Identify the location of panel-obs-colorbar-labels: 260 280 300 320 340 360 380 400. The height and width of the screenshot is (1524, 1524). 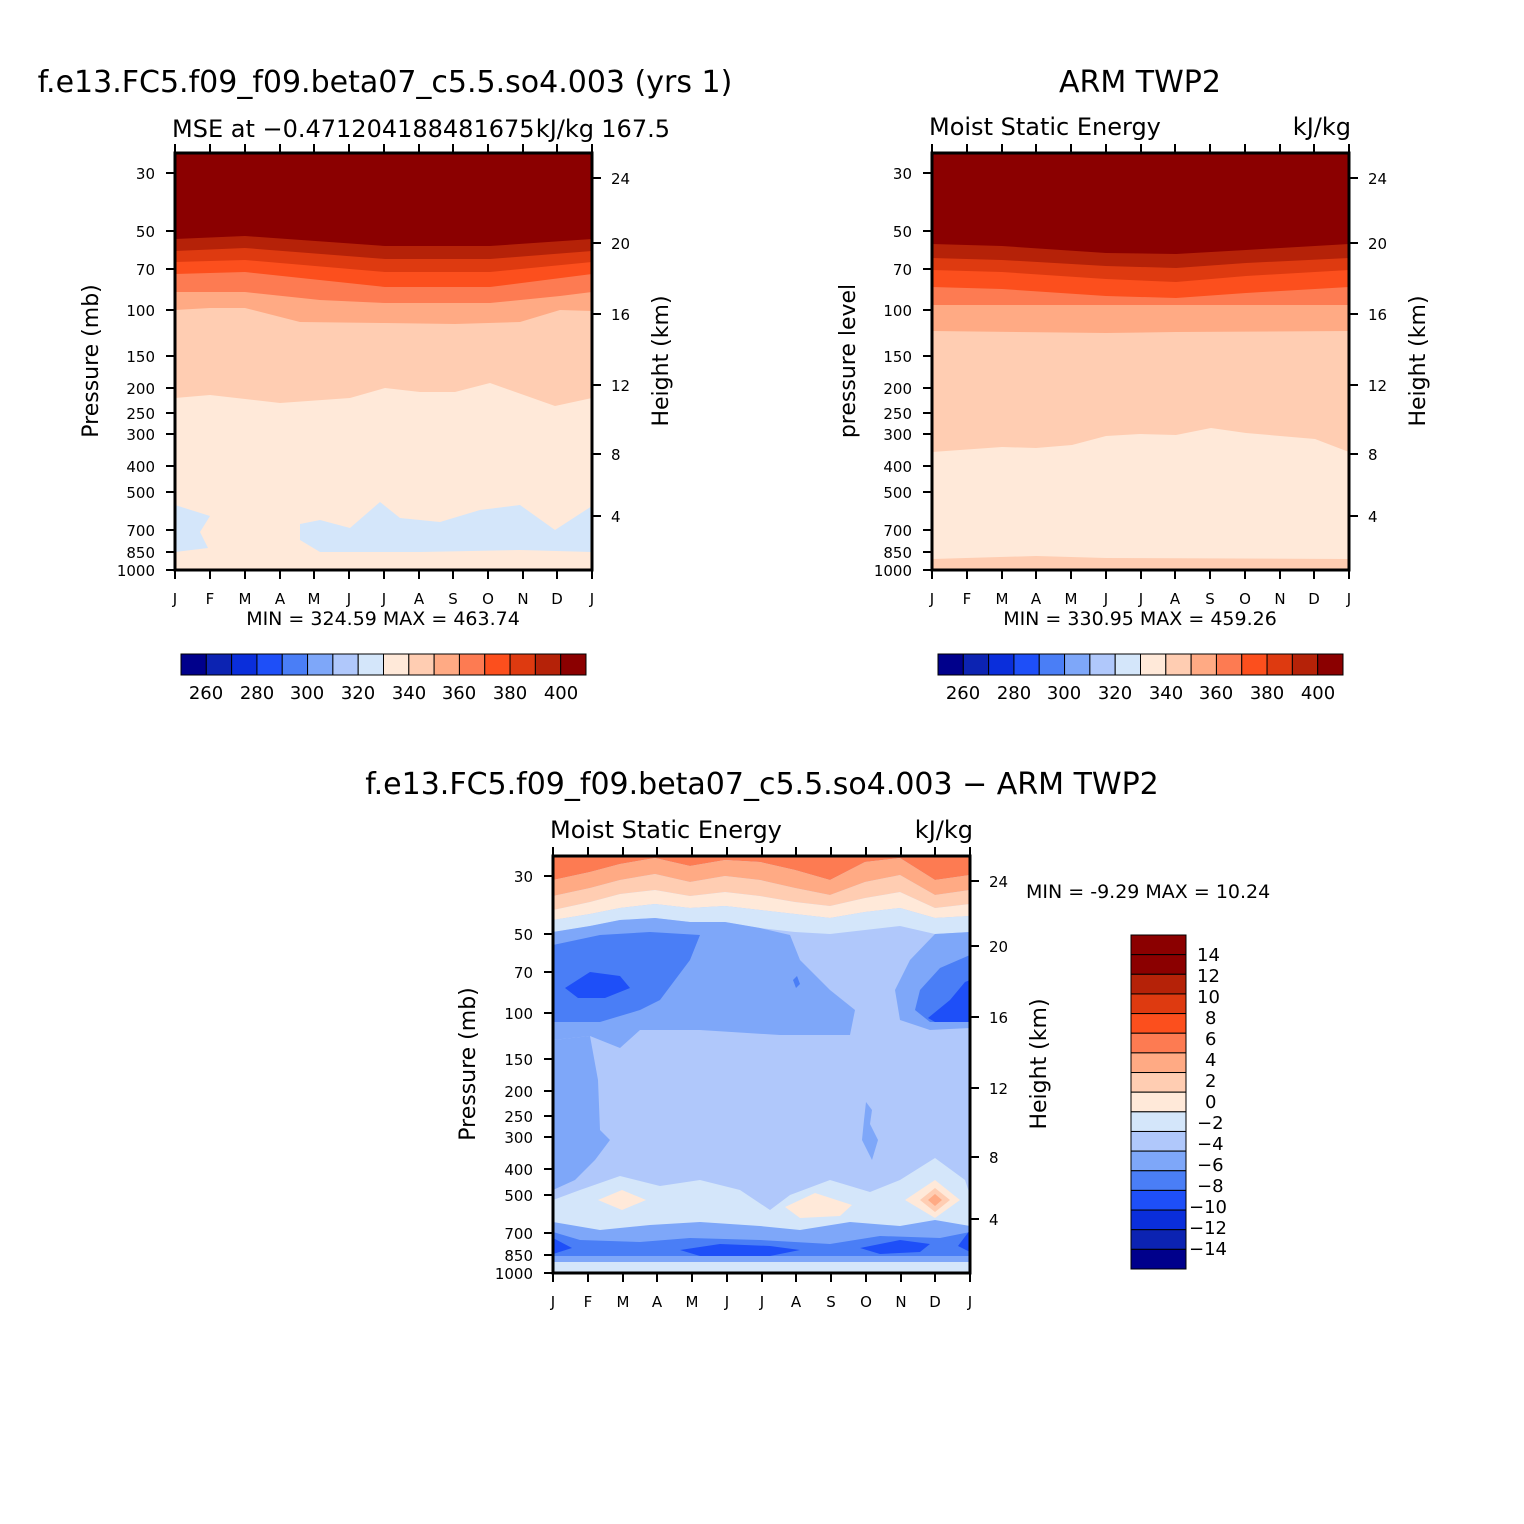
(1140, 693).